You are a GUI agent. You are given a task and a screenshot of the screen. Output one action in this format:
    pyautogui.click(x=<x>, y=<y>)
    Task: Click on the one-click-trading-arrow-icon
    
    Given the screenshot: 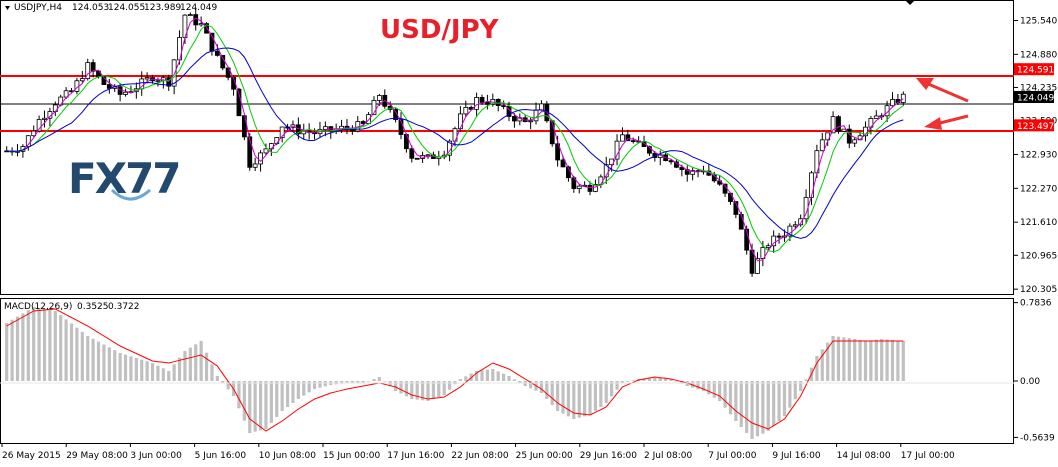 What is the action you would take?
    pyautogui.click(x=910, y=2)
    